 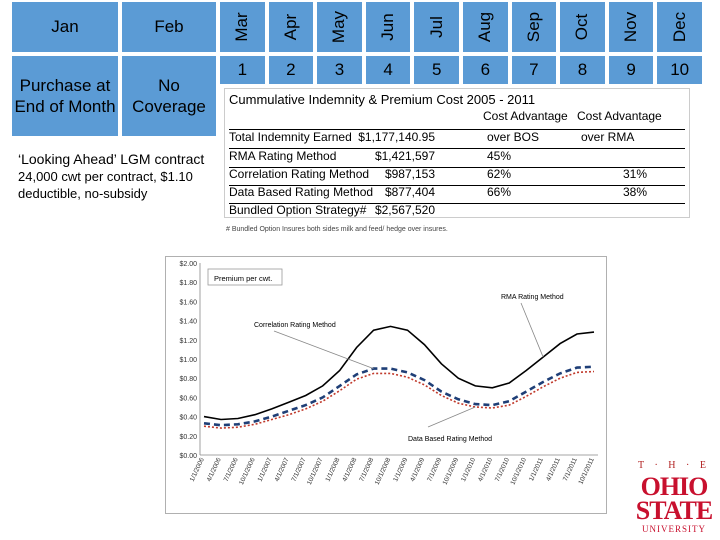 What do you see at coordinates (436, 27) in the screenshot?
I see `month-header-jul: Jul` at bounding box center [436, 27].